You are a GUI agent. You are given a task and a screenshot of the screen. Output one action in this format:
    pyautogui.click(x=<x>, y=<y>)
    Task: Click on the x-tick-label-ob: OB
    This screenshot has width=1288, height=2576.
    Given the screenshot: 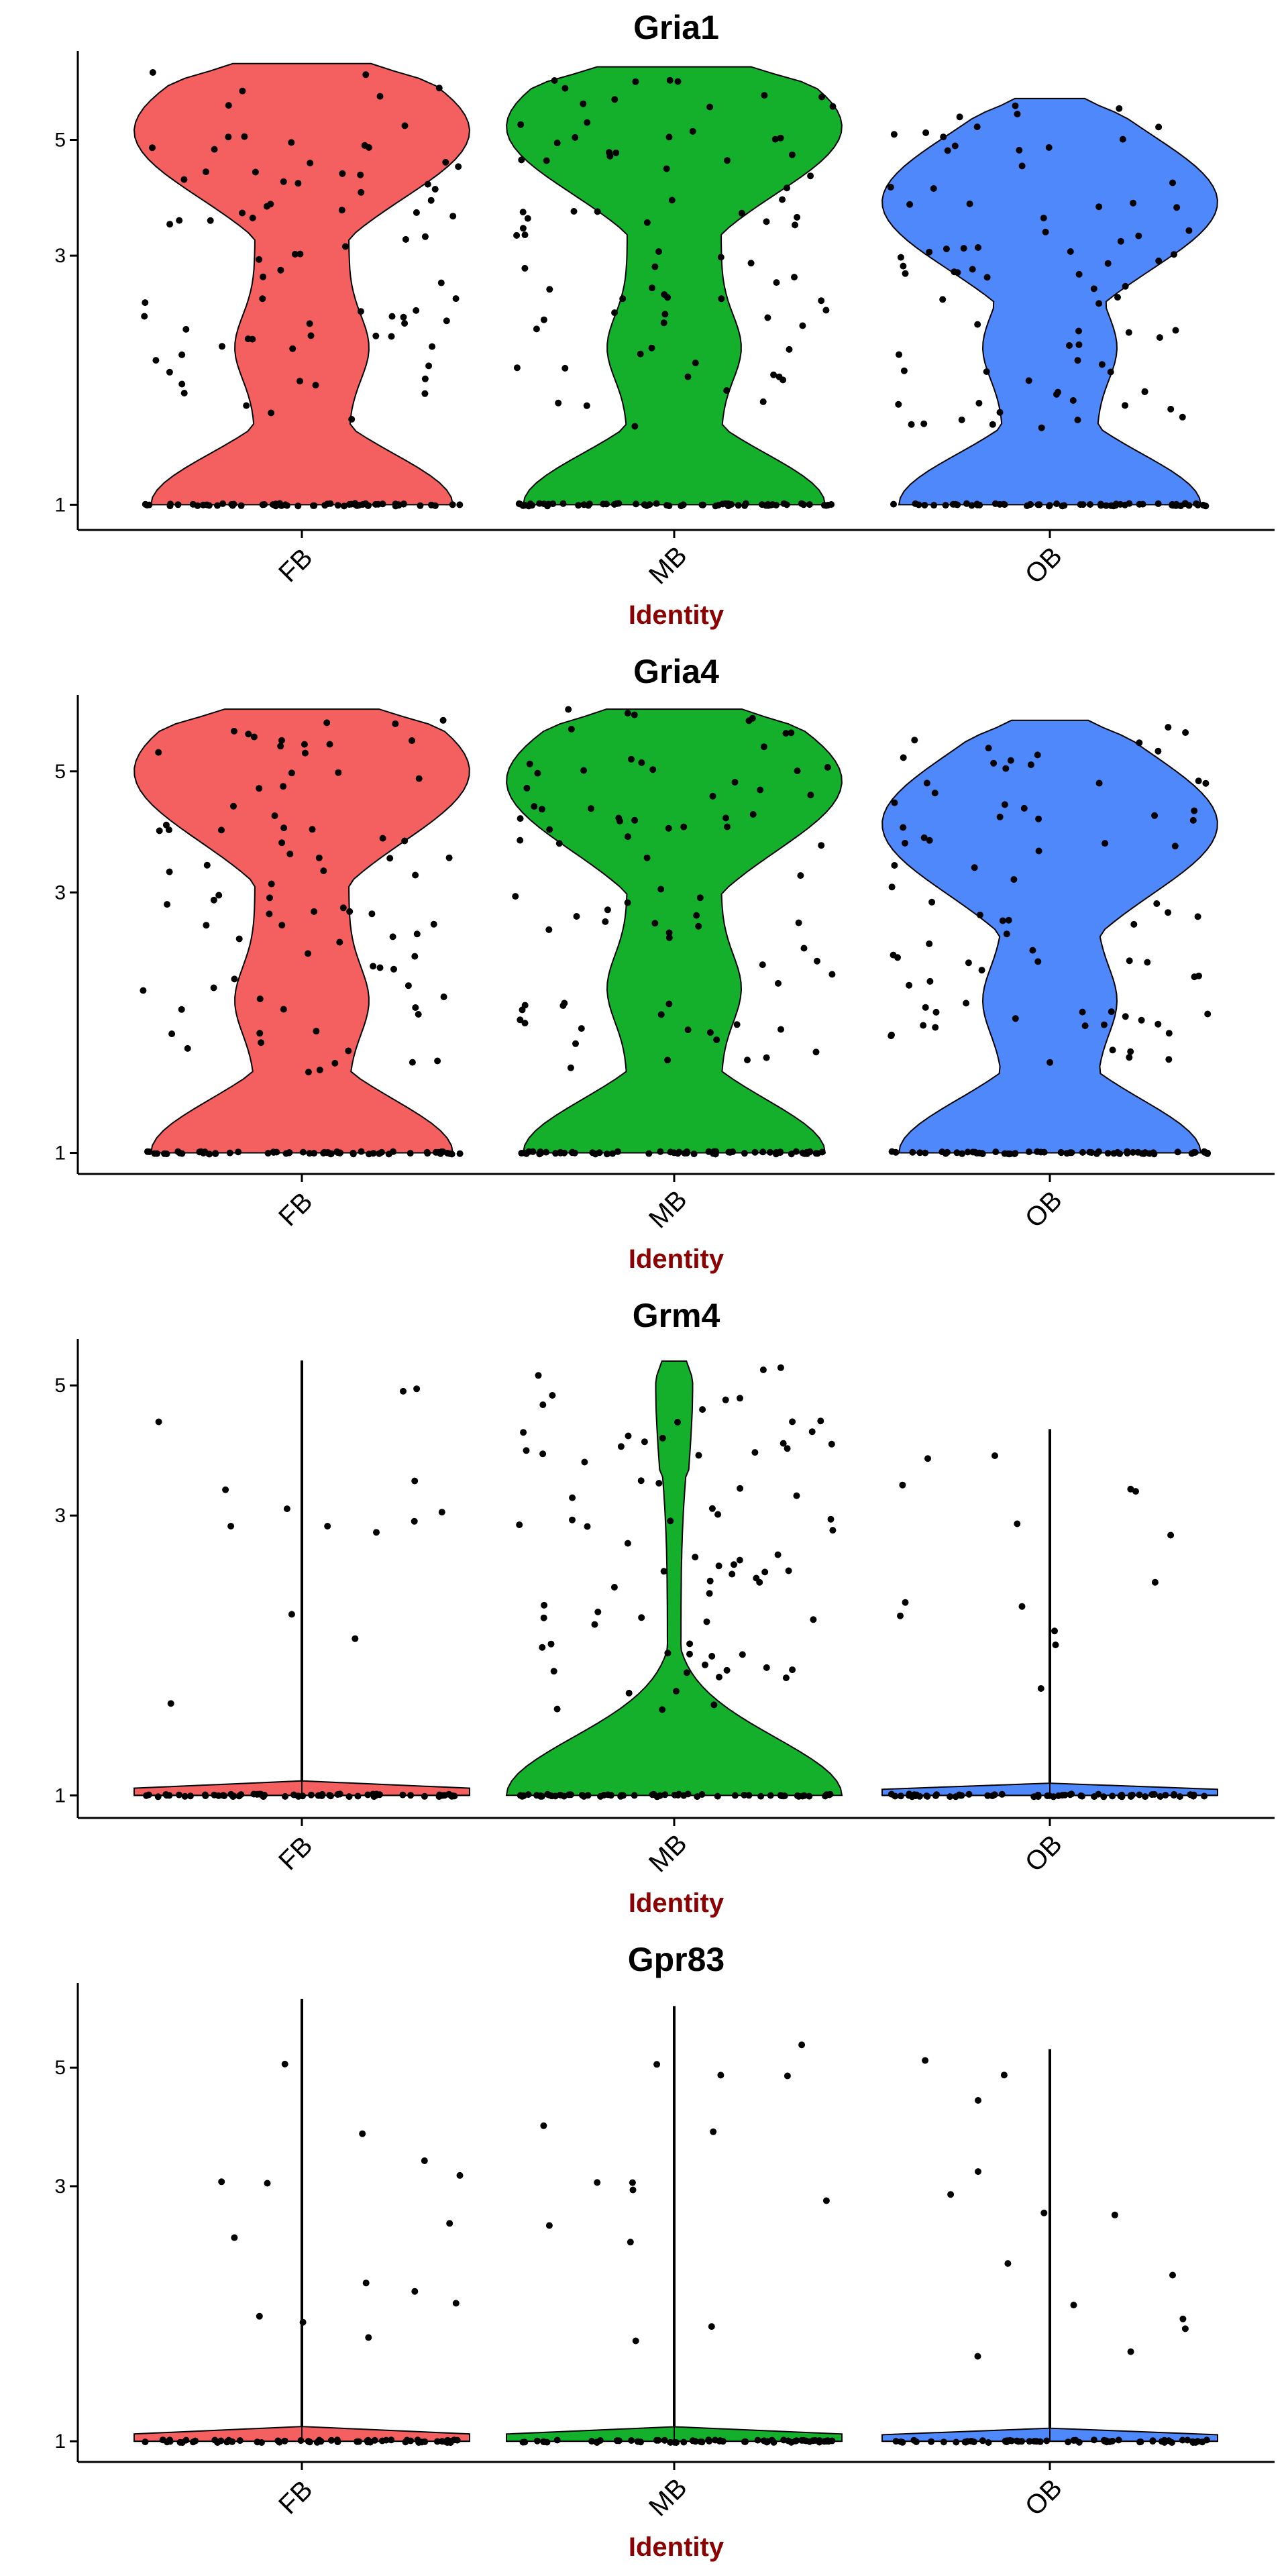 What is the action you would take?
    pyautogui.click(x=1044, y=1209)
    